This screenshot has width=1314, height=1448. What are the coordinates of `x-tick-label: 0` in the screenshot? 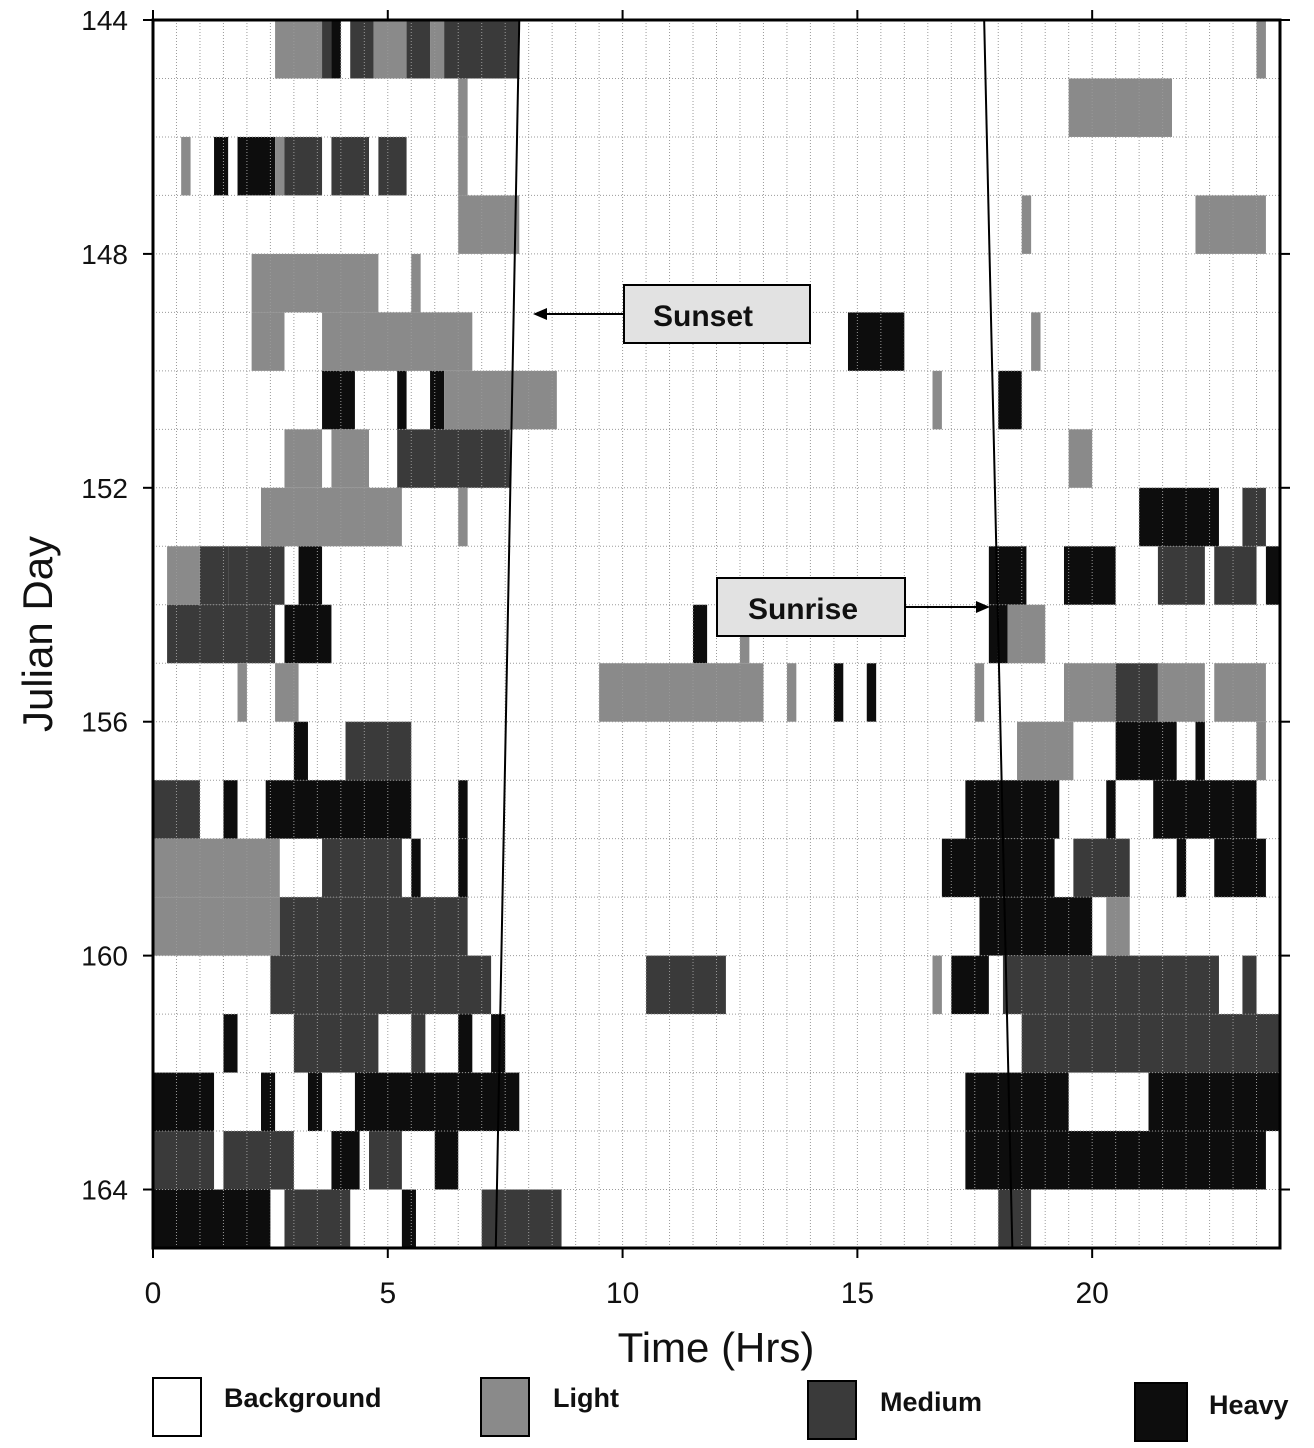 It's located at (153, 1293).